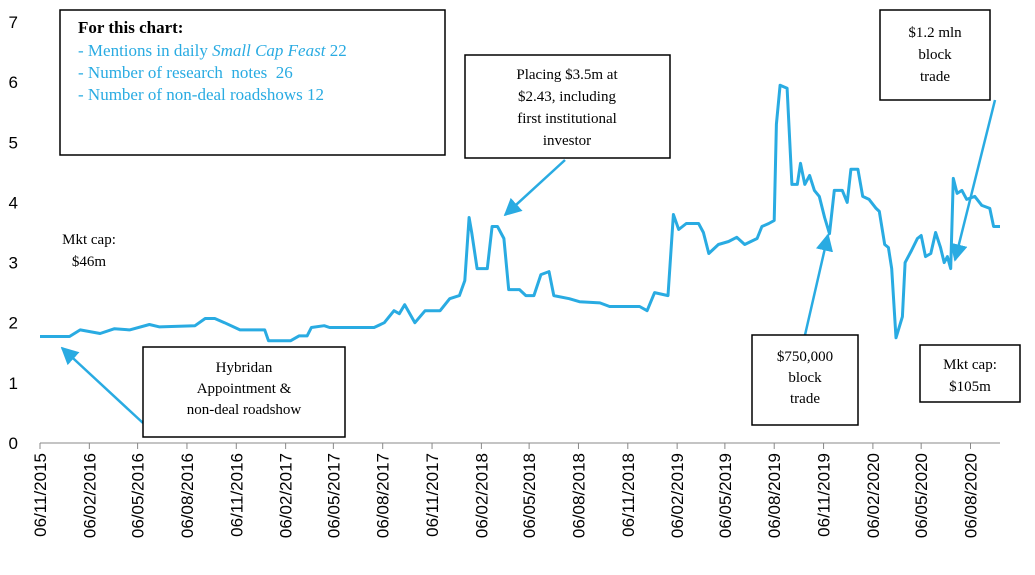  Describe the element at coordinates (145, 50) in the screenshot. I see `note-text: - Mentions in daily` at that location.